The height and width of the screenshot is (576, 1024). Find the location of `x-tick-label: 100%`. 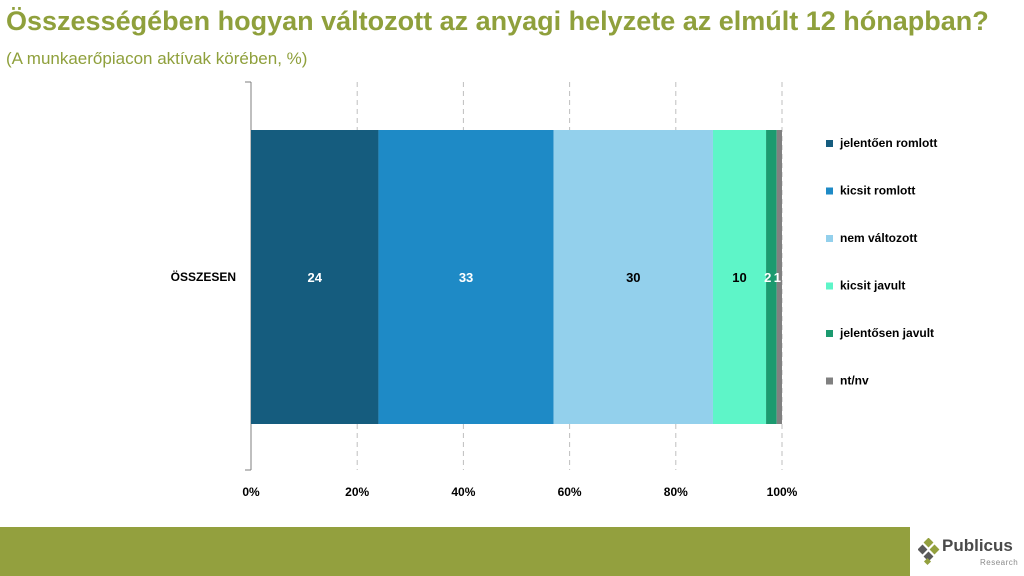

x-tick-label: 100% is located at coordinates (782, 492).